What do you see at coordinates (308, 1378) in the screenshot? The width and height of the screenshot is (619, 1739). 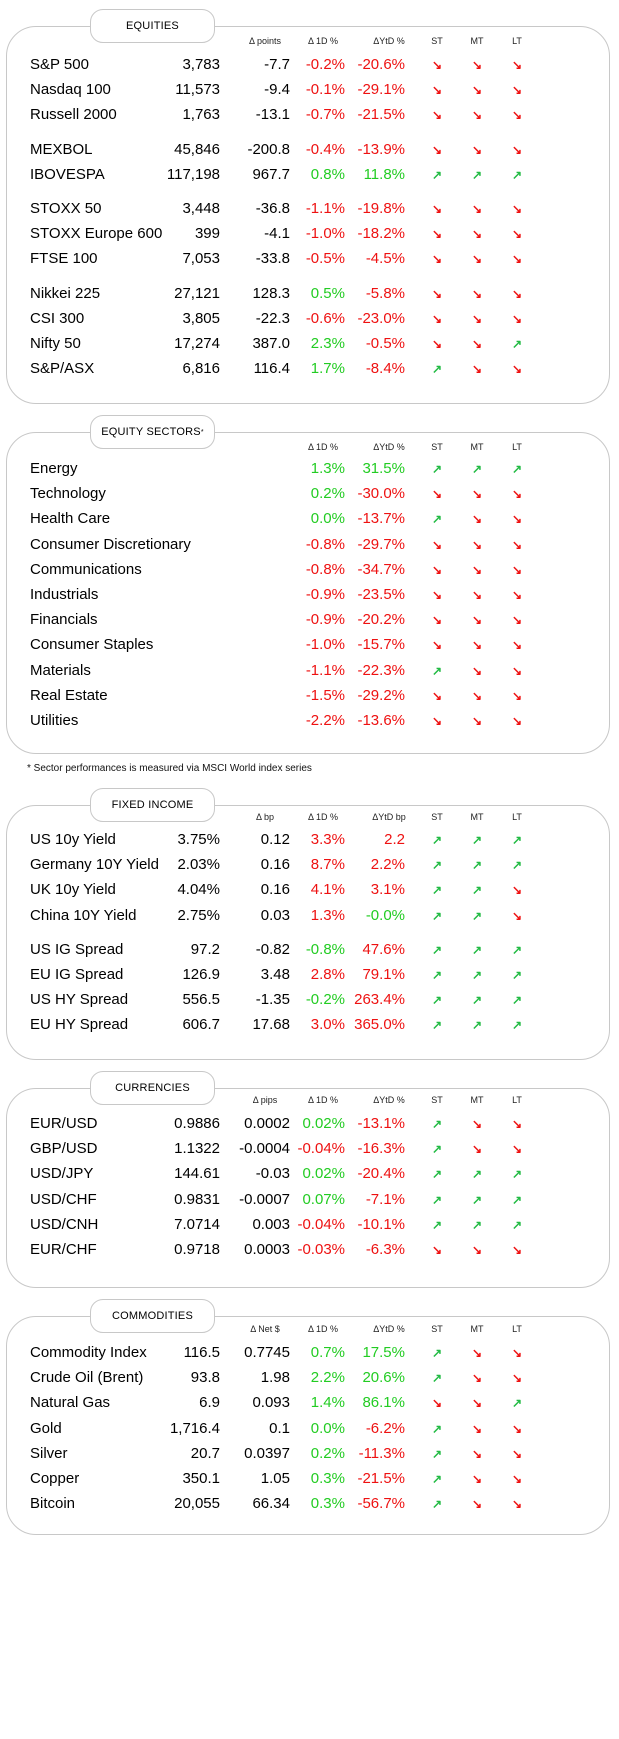 I see `table-row: Crude Oil (Brent) 93.8 1.98 2.2% 20.6% ↗ ↘ ↘` at bounding box center [308, 1378].